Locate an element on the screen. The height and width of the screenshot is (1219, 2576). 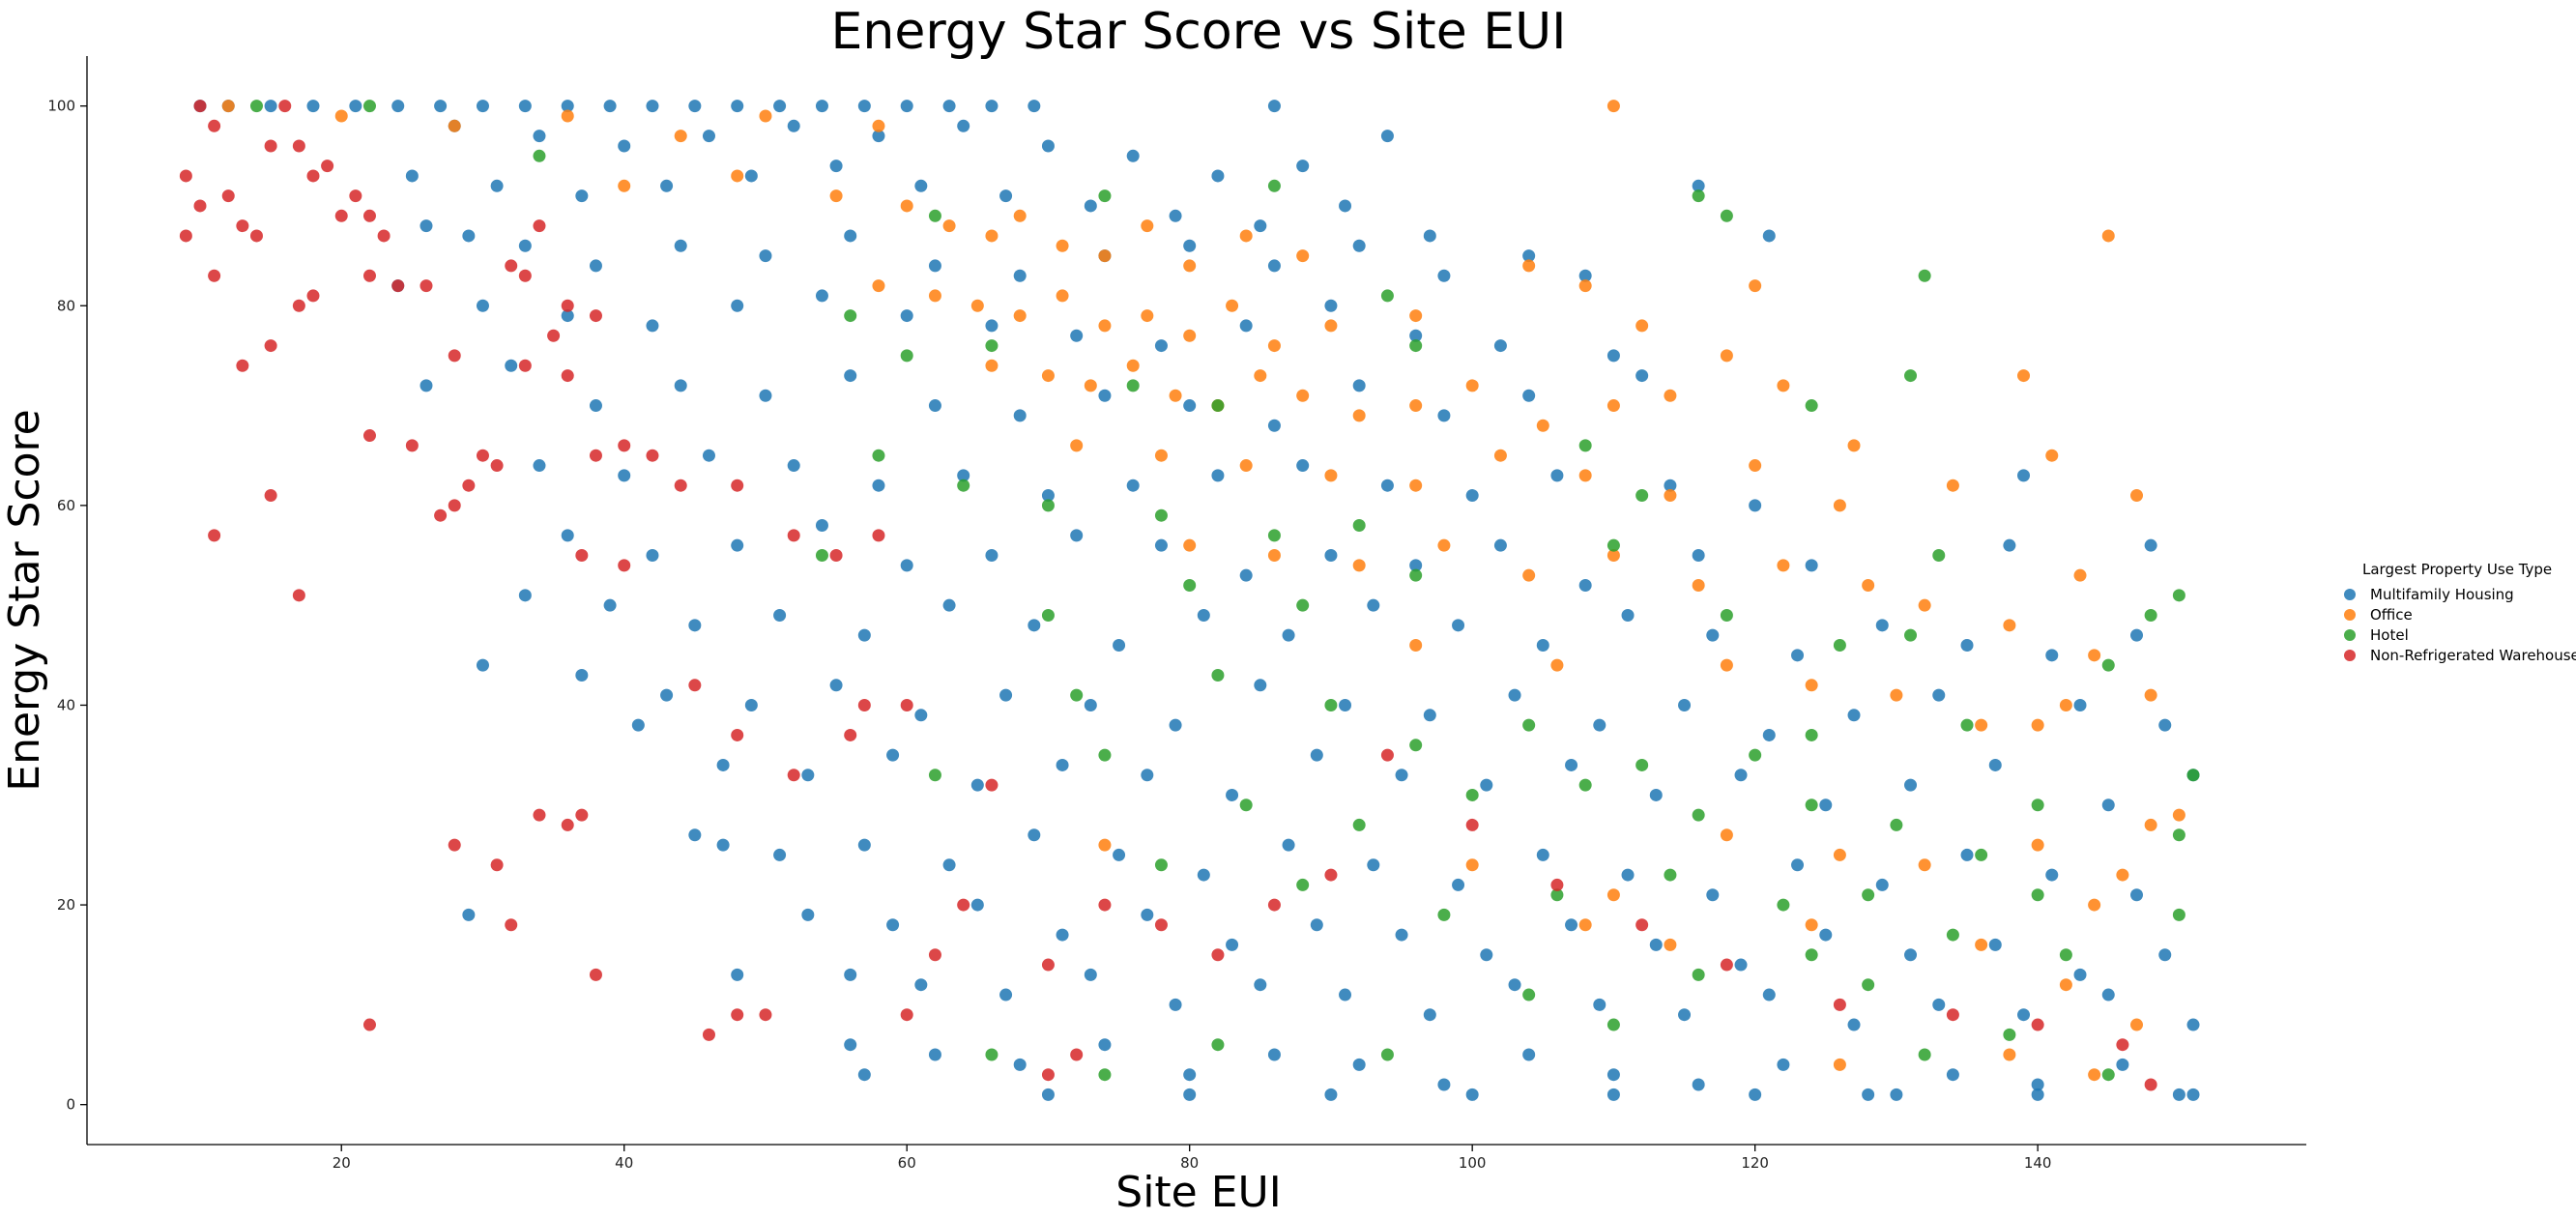
legend-label: Non-Refrigerated Warehouse is located at coordinates (2473, 656).